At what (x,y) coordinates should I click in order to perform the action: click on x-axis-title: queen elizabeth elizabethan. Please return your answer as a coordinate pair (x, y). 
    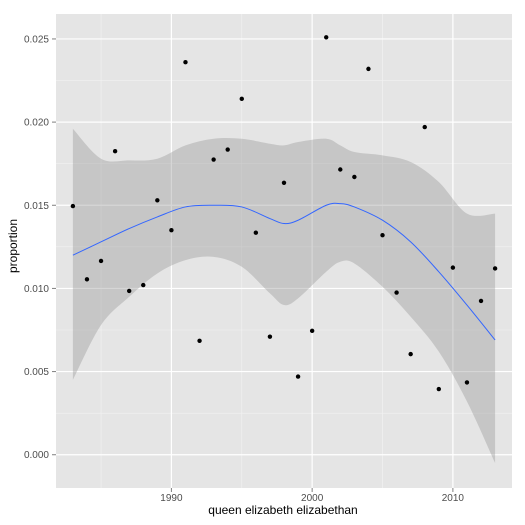
    Looking at the image, I should click on (282, 510).